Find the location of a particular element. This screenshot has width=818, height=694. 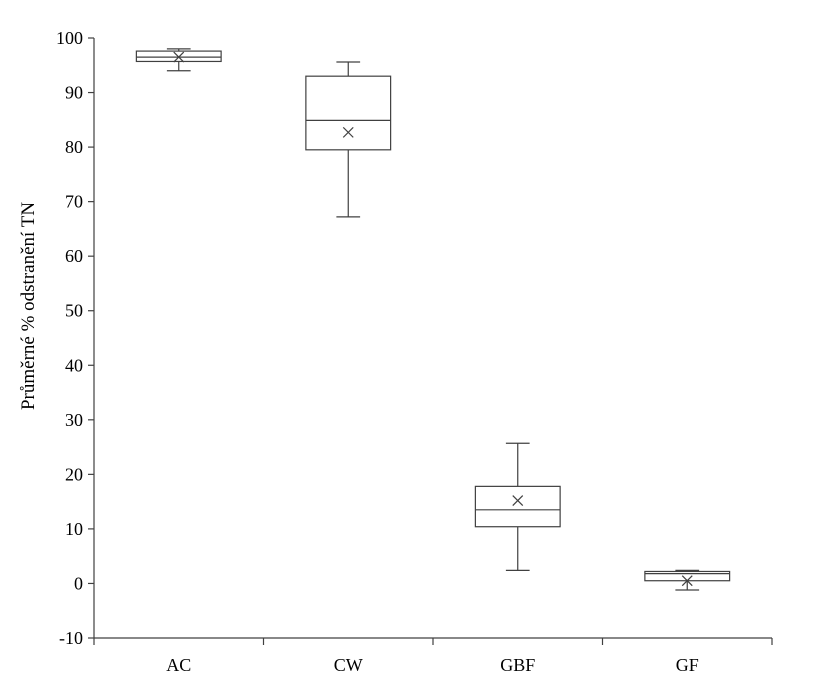

x-tick-label: GBF is located at coordinates (517, 665).